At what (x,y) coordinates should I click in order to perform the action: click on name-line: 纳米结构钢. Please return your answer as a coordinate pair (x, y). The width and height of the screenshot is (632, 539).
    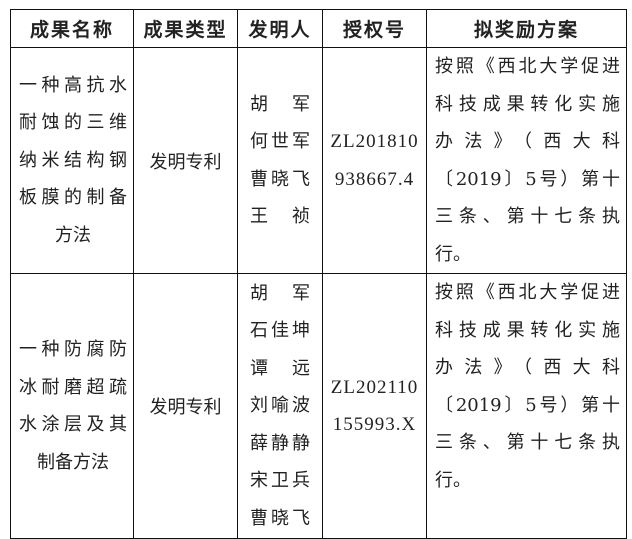
    Looking at the image, I should click on (73, 160).